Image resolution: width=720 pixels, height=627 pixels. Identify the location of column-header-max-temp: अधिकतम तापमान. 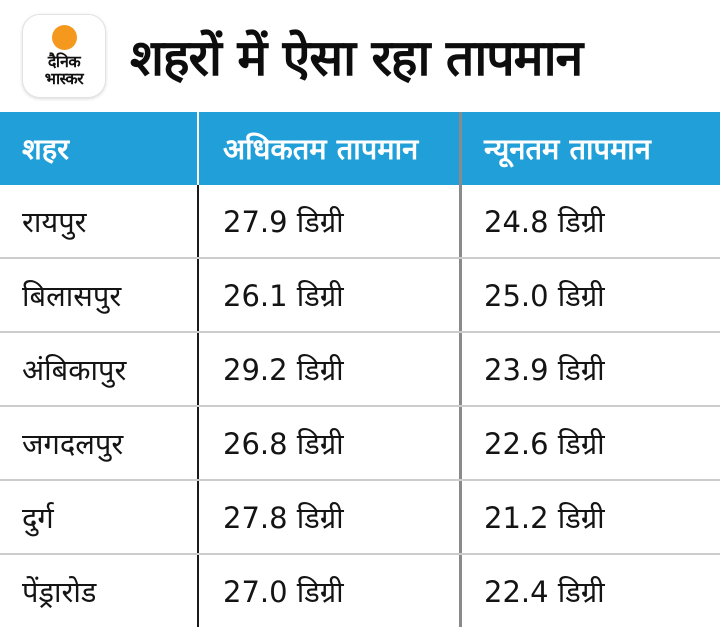
(328, 148).